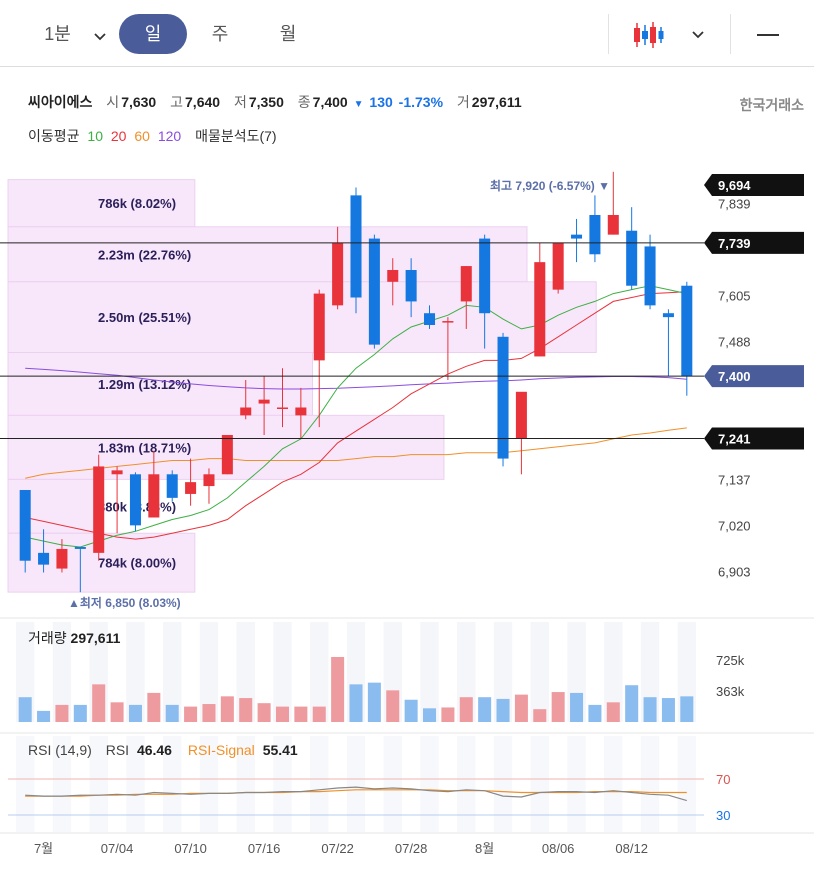  What do you see at coordinates (768, 34) in the screenshot?
I see `hamburger-icon` at bounding box center [768, 34].